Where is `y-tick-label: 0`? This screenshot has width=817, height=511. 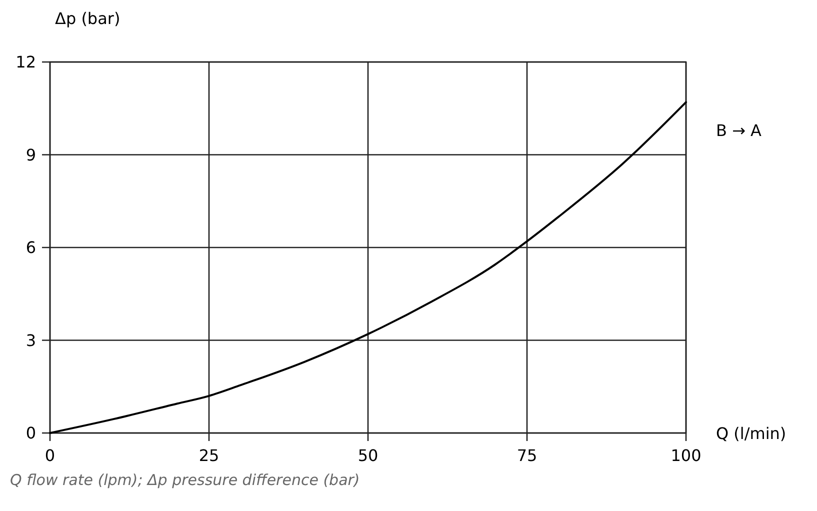 y-tick-label: 0 is located at coordinates (31, 433).